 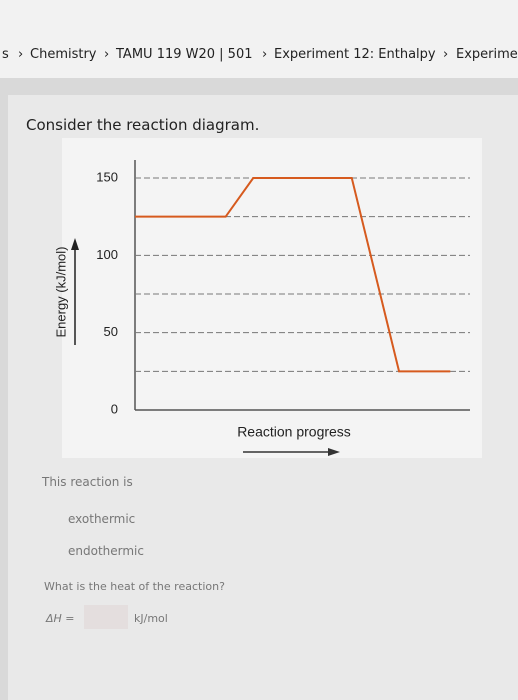 I want to click on y-tick-label: 100, so click(x=107, y=254).